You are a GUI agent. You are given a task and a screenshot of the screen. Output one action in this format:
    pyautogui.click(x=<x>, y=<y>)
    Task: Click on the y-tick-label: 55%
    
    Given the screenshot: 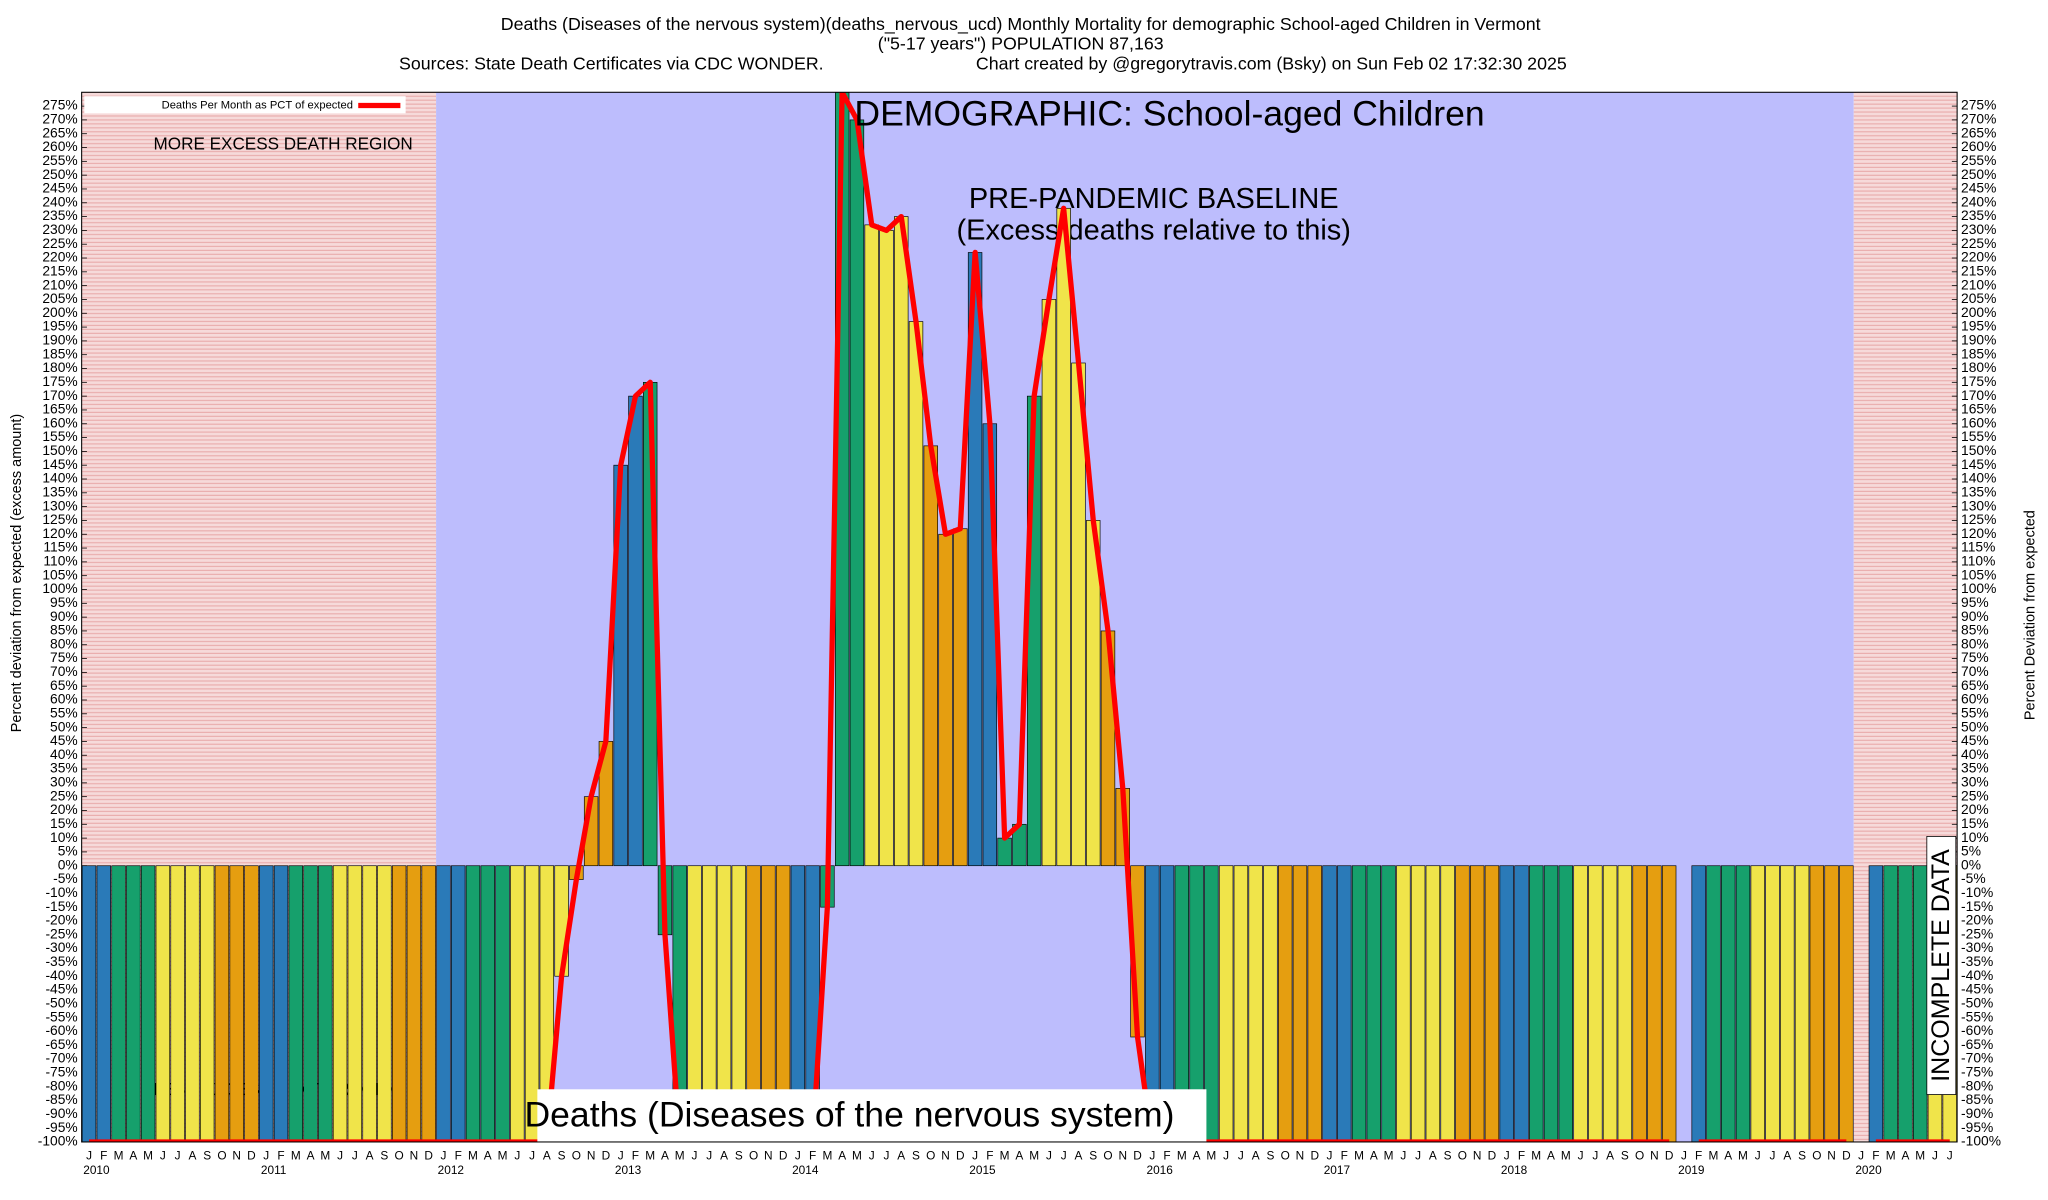 What is the action you would take?
    pyautogui.click(x=64, y=712)
    